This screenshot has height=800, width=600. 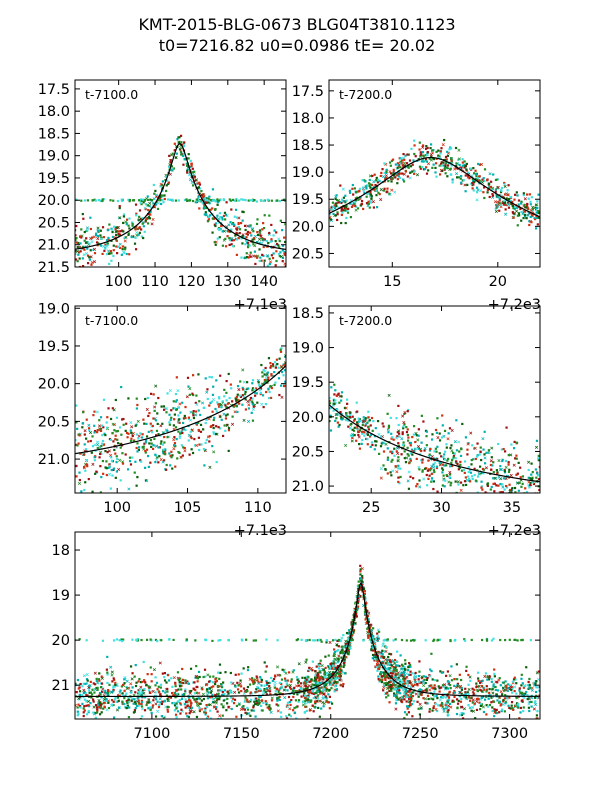 What do you see at coordinates (180, 399) in the screenshot?
I see `axis-ticks` at bounding box center [180, 399].